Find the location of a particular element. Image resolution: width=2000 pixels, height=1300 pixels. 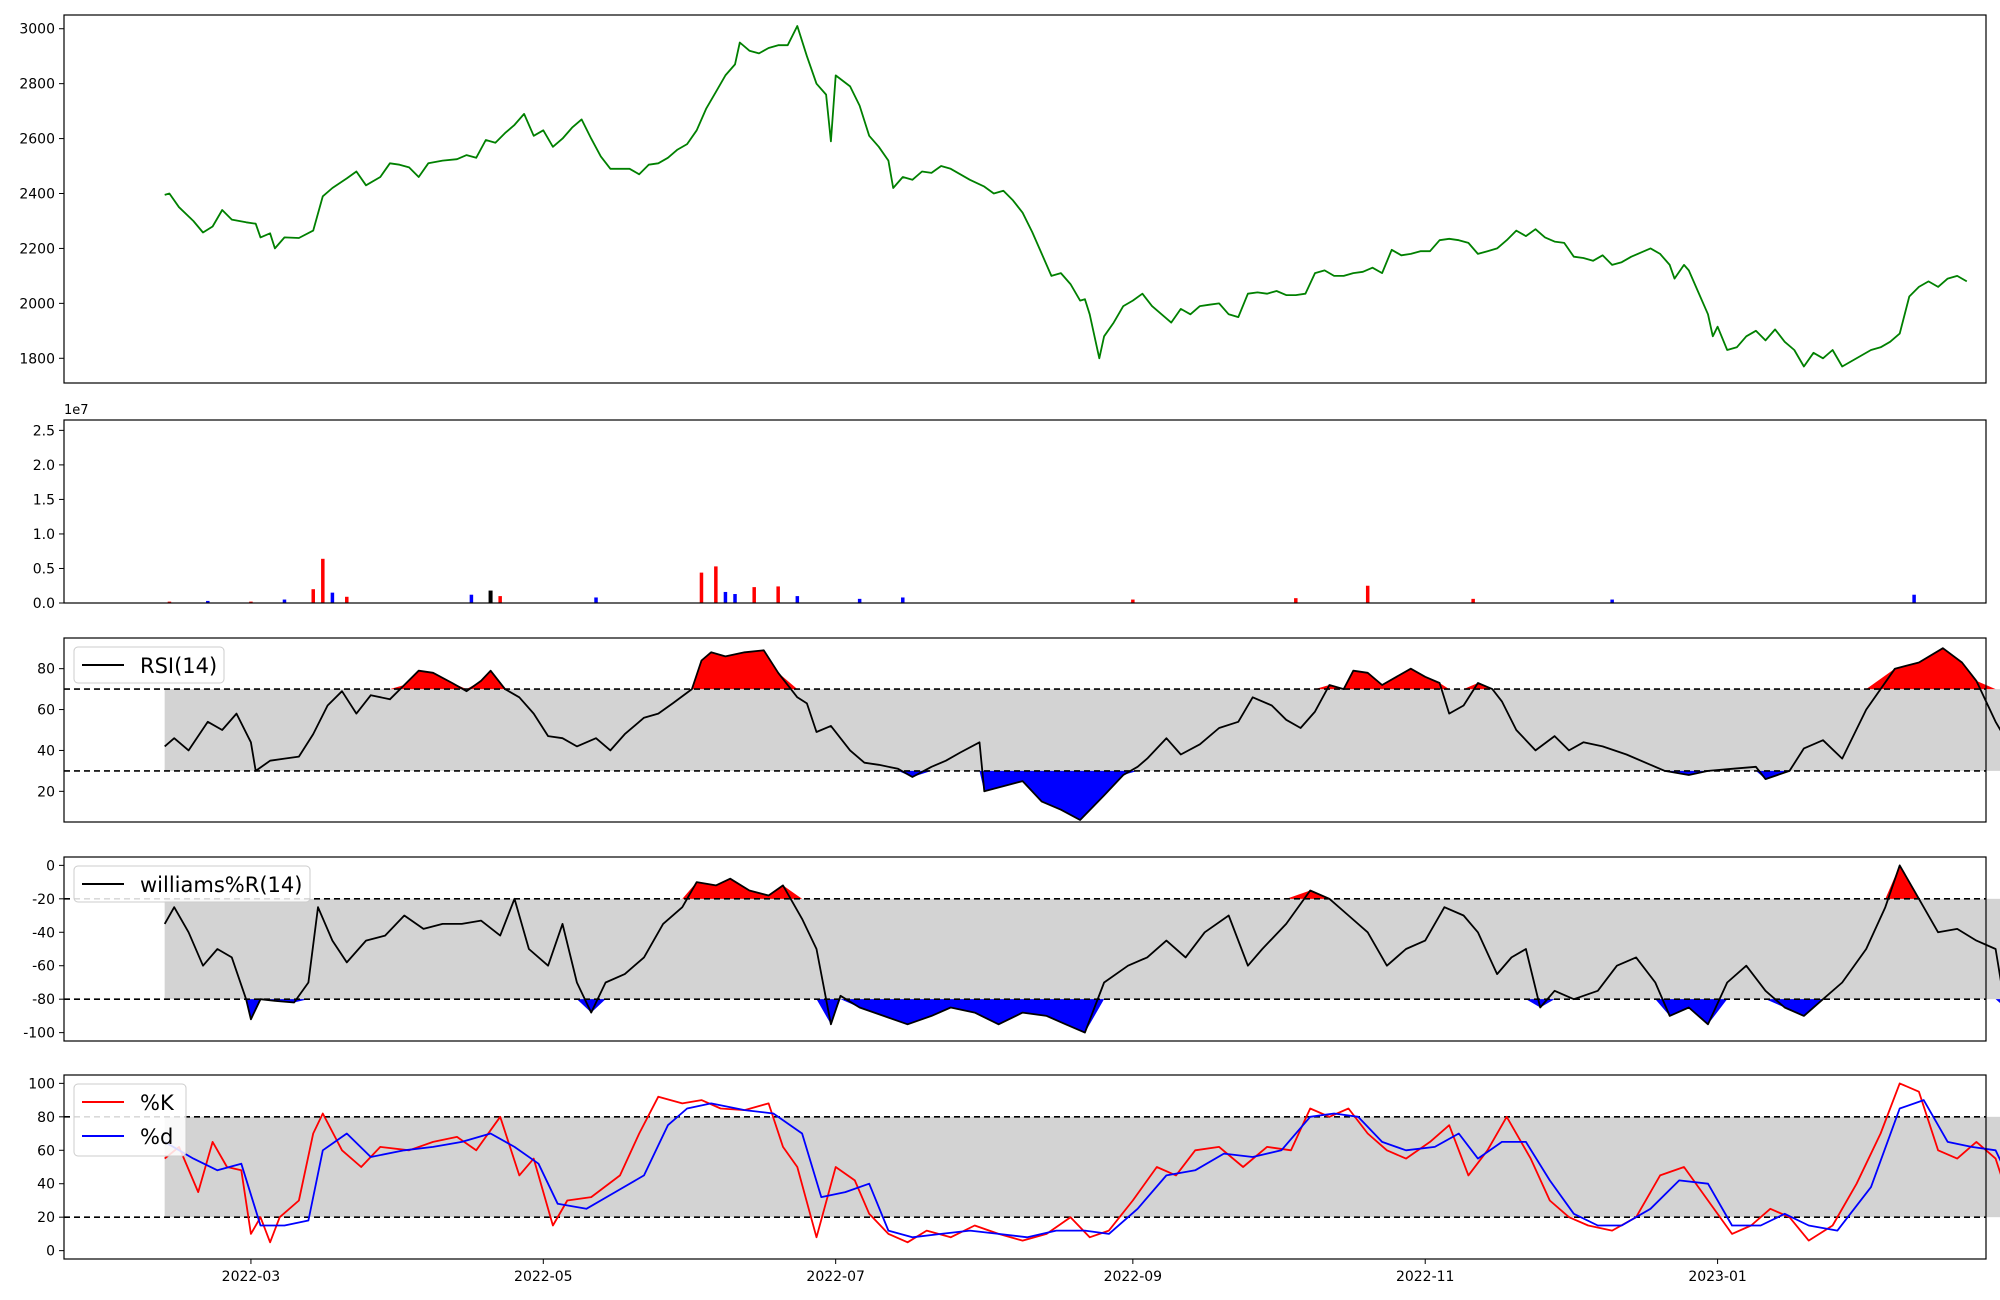

williams-legend-box is located at coordinates (192, 884).